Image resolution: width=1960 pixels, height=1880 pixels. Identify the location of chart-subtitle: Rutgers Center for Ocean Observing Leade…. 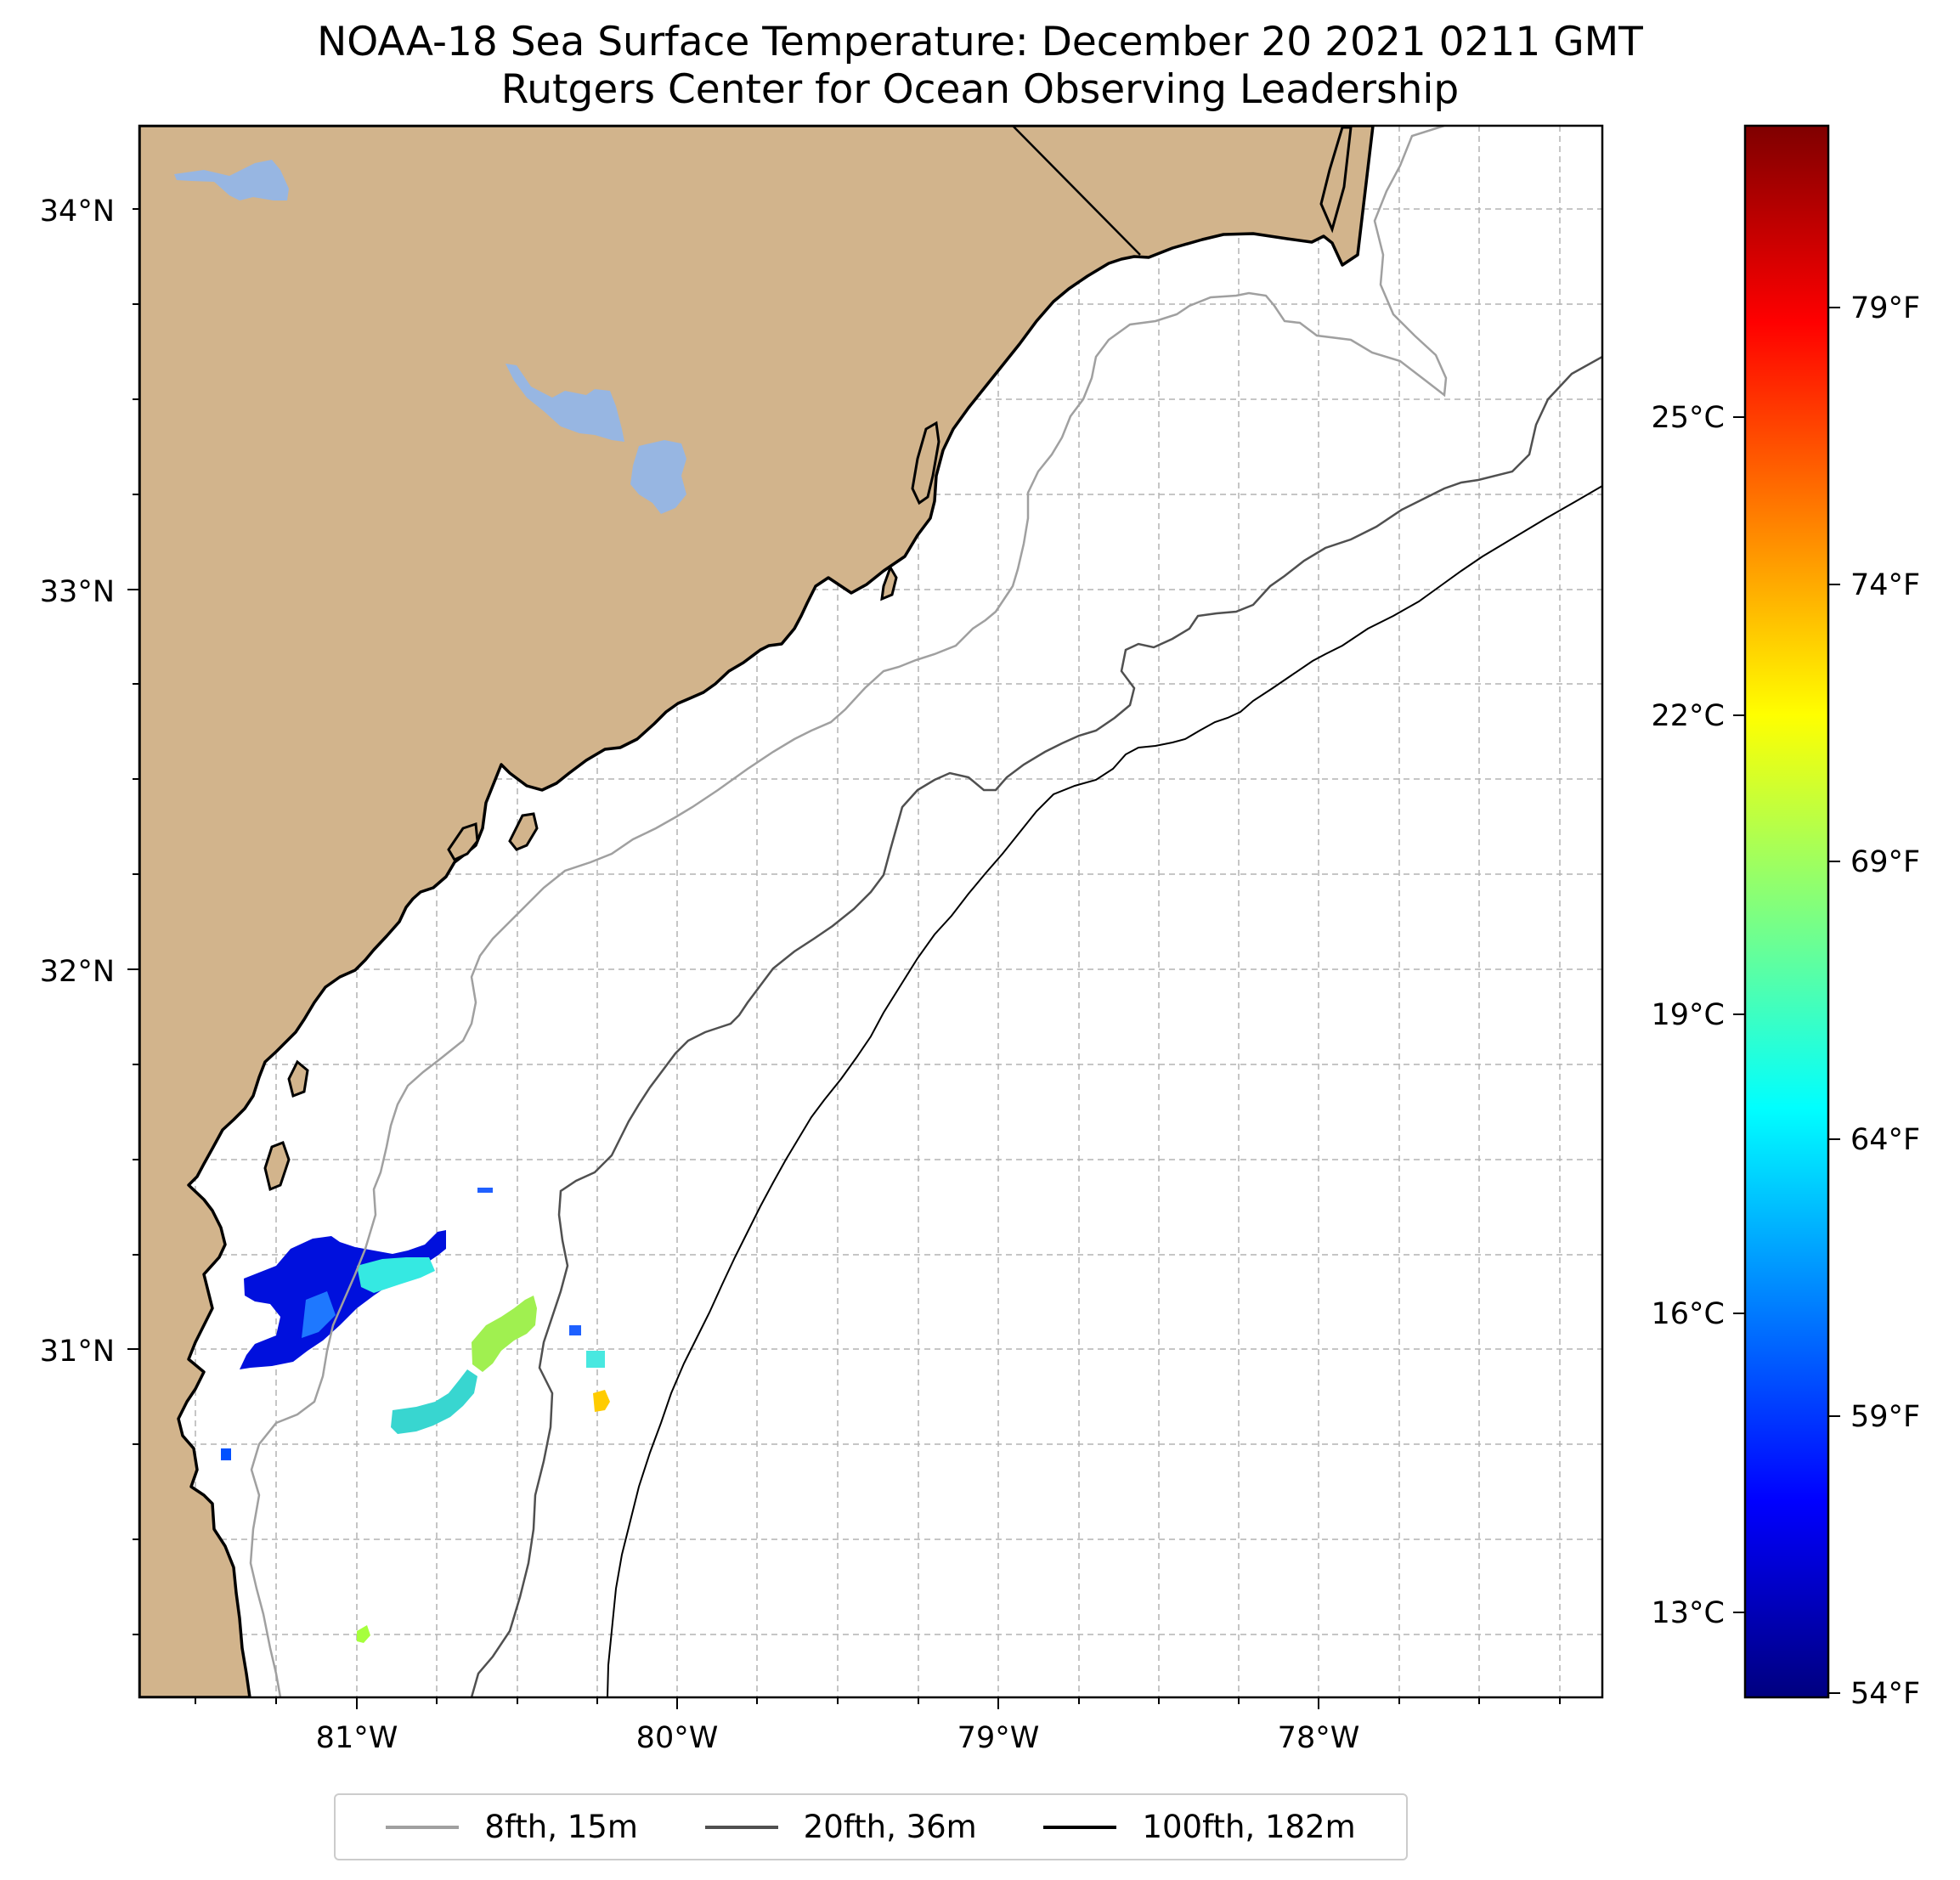
(980, 90).